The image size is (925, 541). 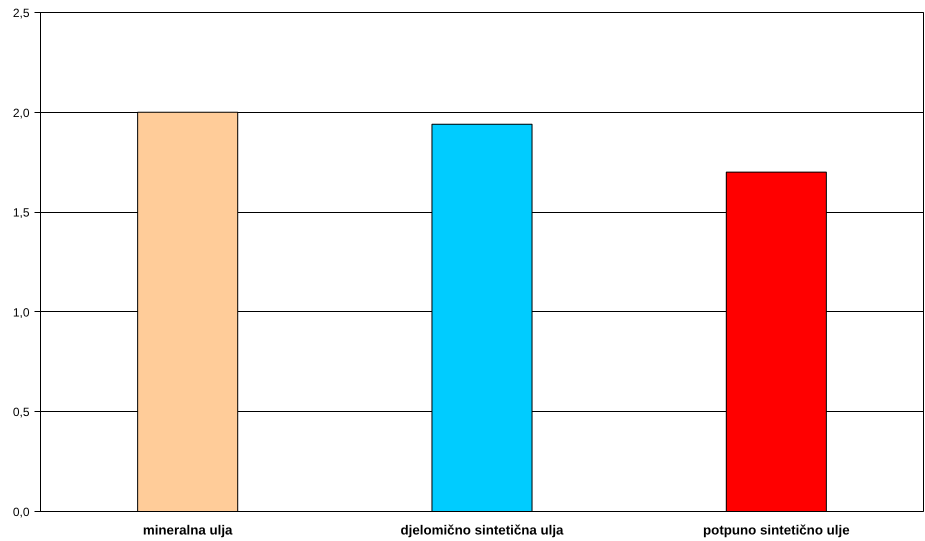 I want to click on y-tick-label: 1,5, so click(x=21, y=213).